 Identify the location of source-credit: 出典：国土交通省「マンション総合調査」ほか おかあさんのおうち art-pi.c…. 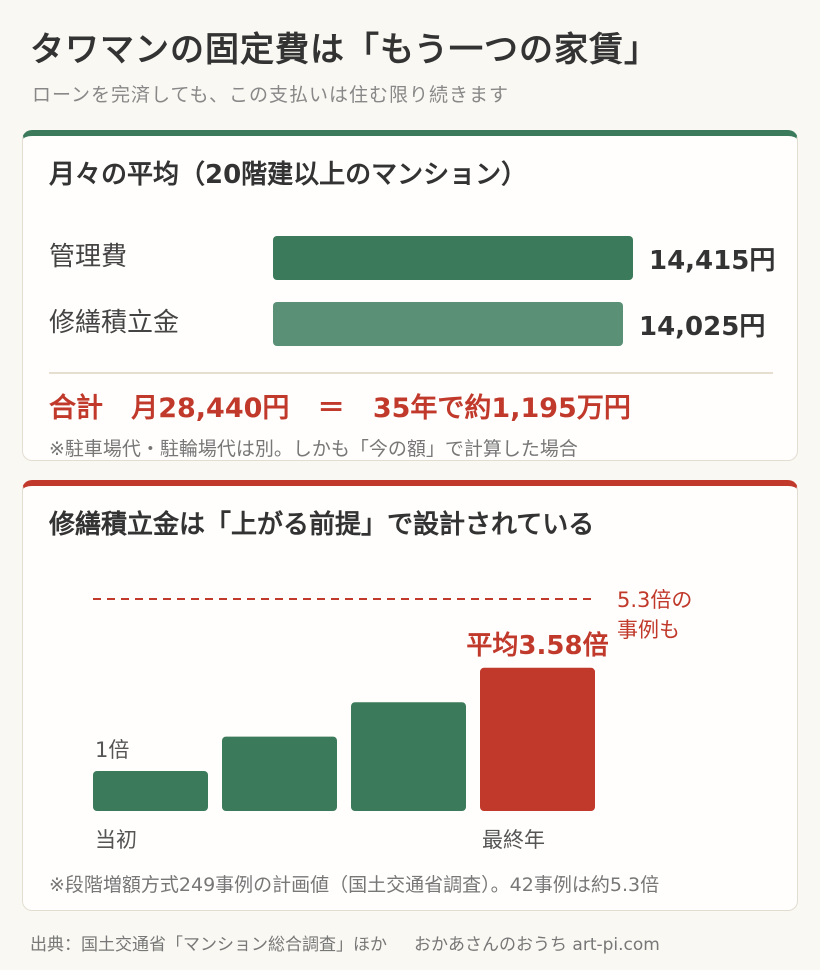
(345, 942).